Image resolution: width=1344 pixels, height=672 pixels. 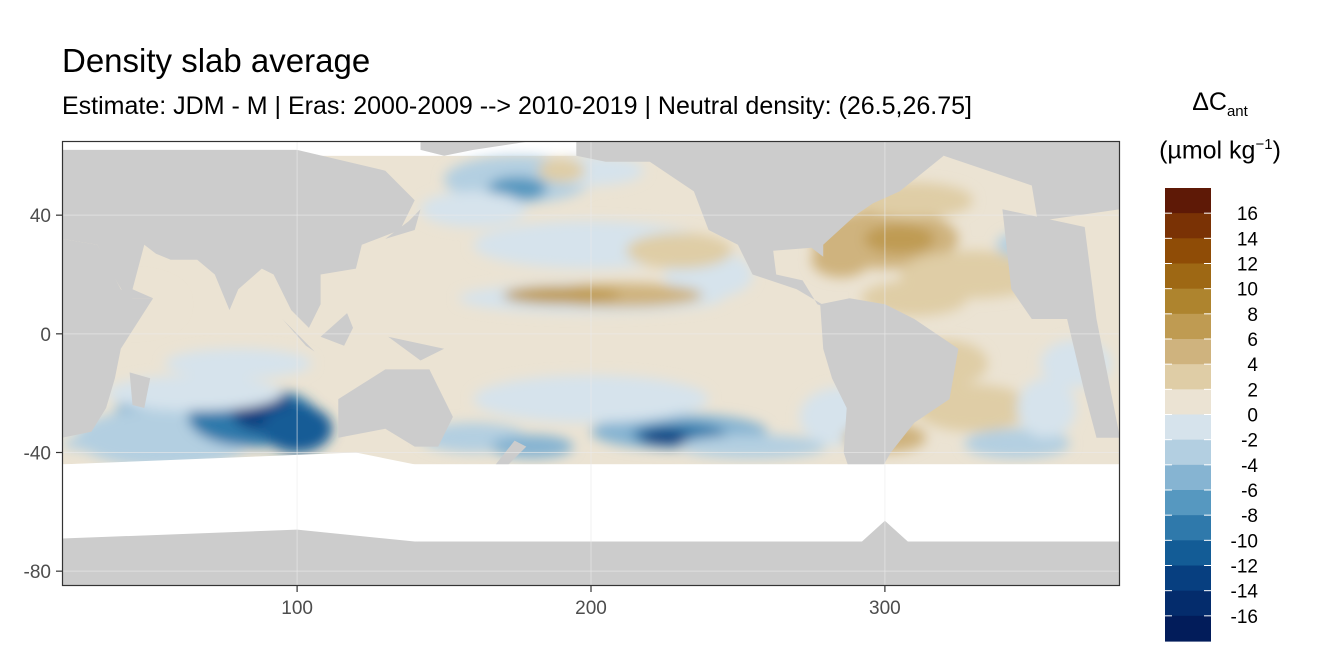 I want to click on legend-label: -12, so click(x=1244, y=567).